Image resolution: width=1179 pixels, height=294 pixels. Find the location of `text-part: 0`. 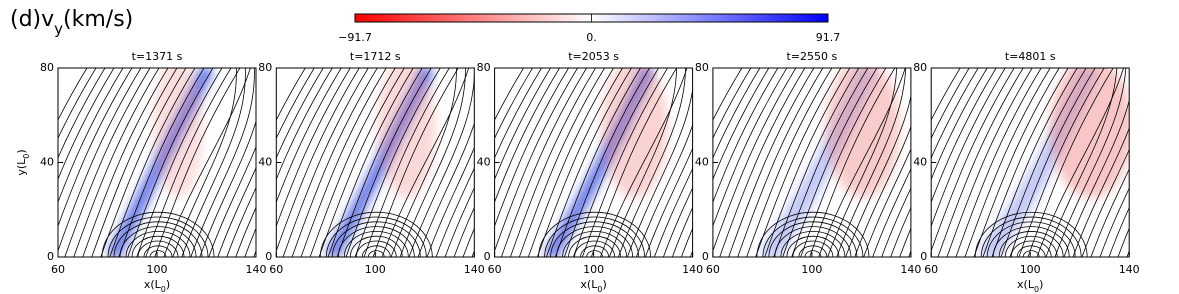

text-part: 0 is located at coordinates (26, 156).